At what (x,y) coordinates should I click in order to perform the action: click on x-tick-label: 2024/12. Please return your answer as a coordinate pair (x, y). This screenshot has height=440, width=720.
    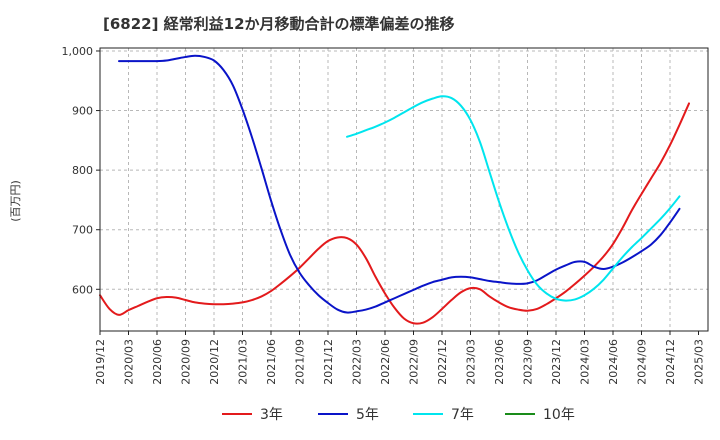
    Looking at the image, I should click on (670, 362).